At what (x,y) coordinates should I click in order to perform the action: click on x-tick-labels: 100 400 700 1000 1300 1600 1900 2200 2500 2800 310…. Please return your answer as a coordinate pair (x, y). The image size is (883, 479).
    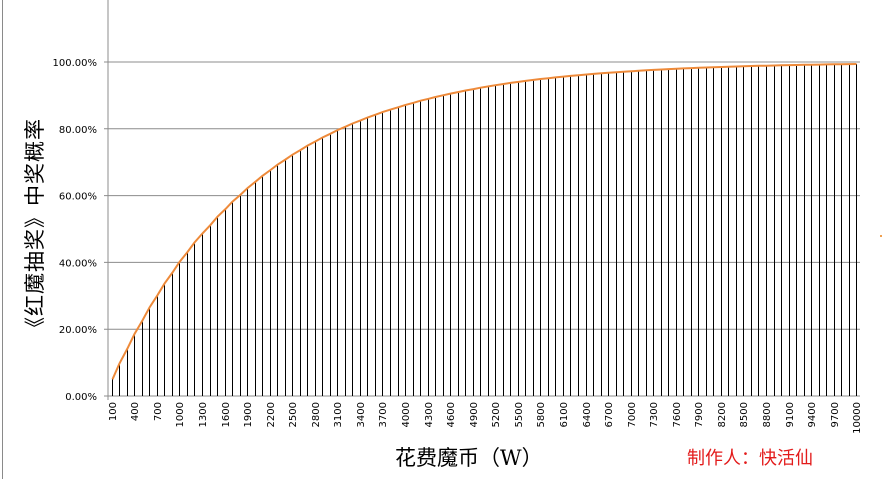
    Looking at the image, I should click on (485, 418).